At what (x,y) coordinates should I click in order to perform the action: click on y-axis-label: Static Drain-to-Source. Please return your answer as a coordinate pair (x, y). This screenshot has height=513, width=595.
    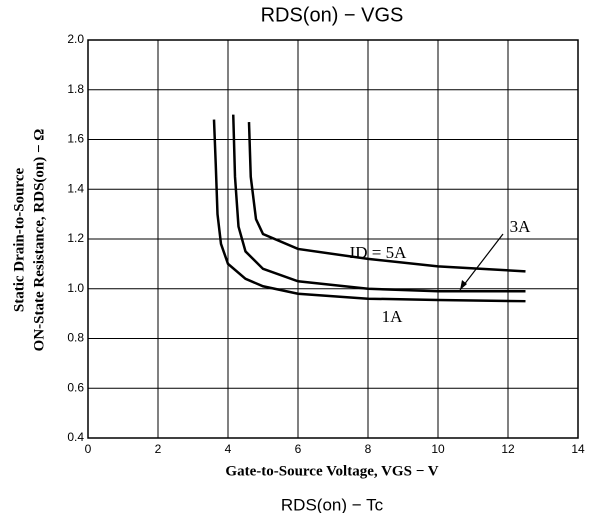
    Looking at the image, I should click on (19, 240).